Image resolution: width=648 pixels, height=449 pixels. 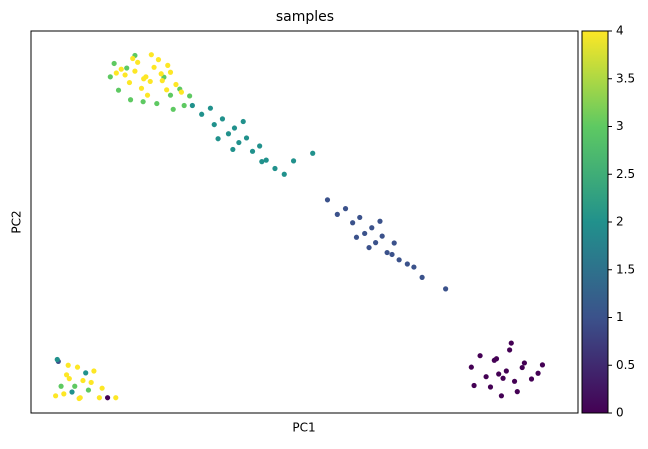 What do you see at coordinates (620, 126) in the screenshot?
I see `colorbar-tick-label: 3` at bounding box center [620, 126].